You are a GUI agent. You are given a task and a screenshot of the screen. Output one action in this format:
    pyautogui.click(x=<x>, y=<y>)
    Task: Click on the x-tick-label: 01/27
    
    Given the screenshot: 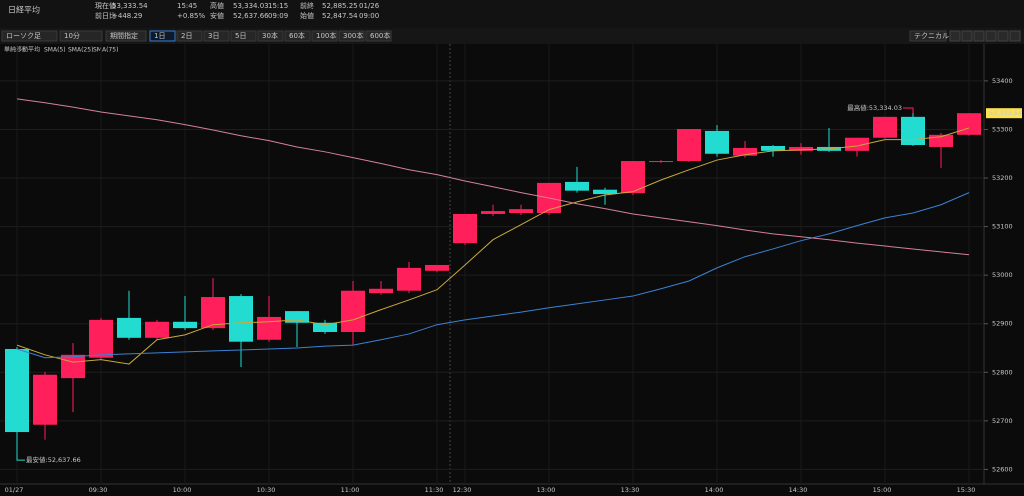 What is the action you would take?
    pyautogui.click(x=14, y=490)
    